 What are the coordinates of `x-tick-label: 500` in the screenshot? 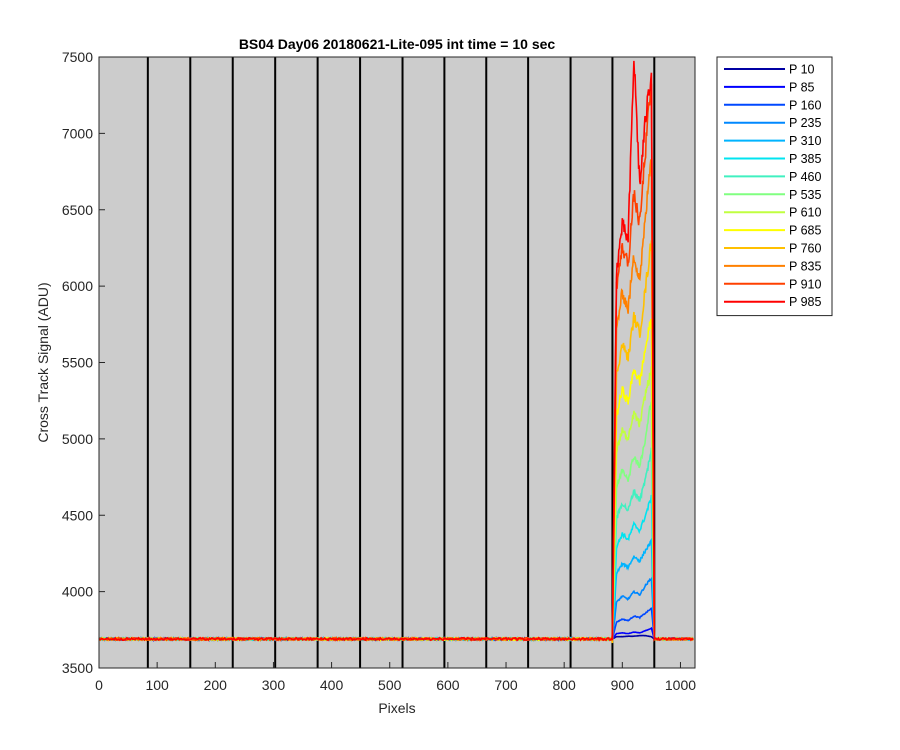 It's located at (390, 685).